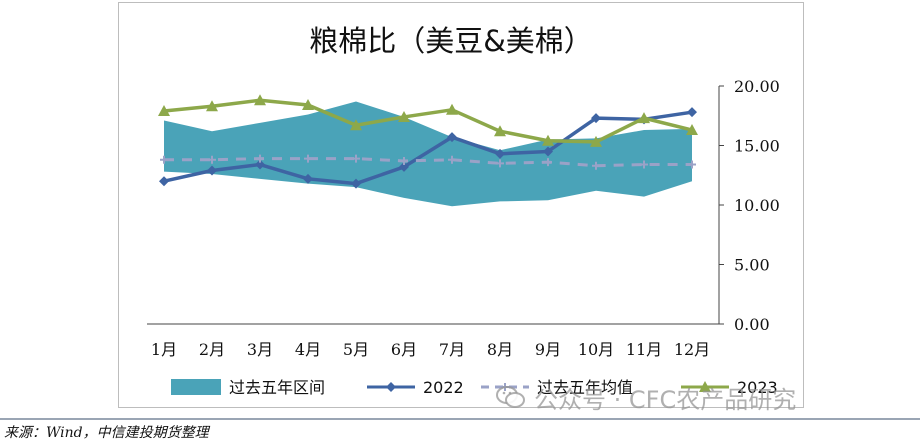 The height and width of the screenshot is (444, 920). What do you see at coordinates (308, 349) in the screenshot?
I see `x-tick-label: 4月` at bounding box center [308, 349].